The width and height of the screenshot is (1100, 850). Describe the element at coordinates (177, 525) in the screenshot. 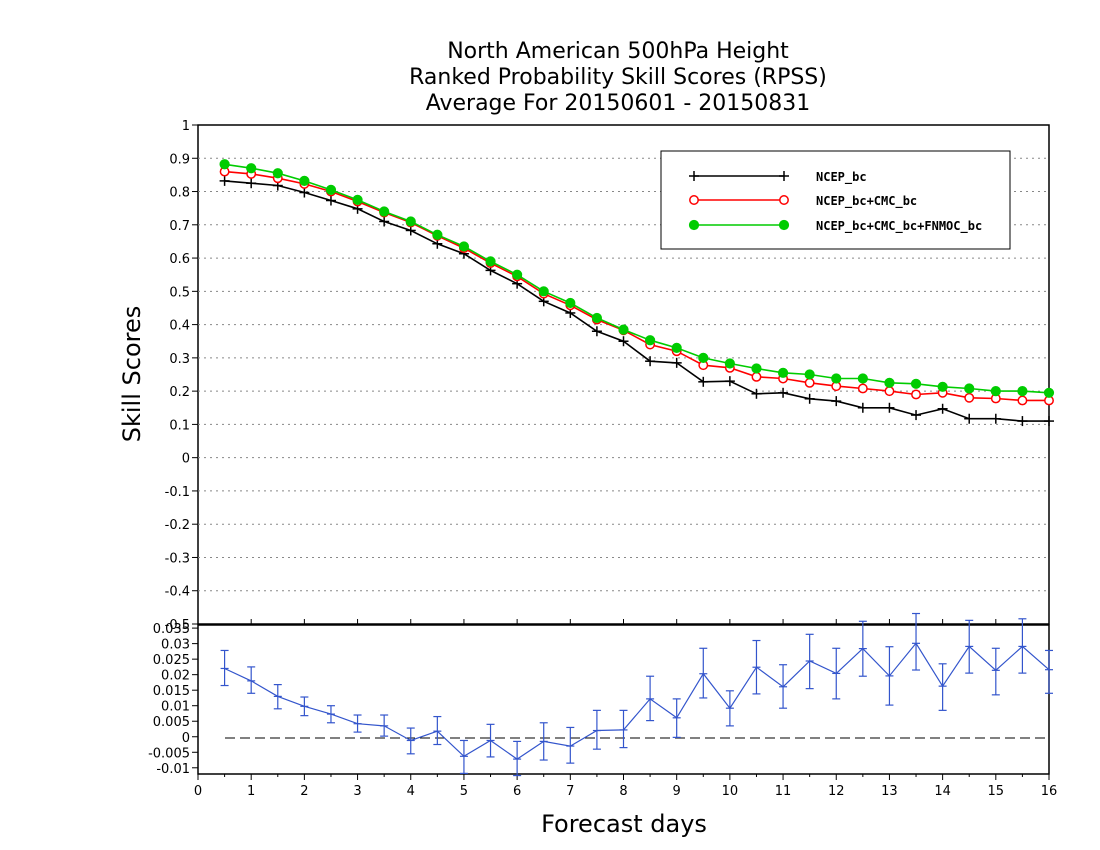

I see `y-tick-label: -0.2` at that location.